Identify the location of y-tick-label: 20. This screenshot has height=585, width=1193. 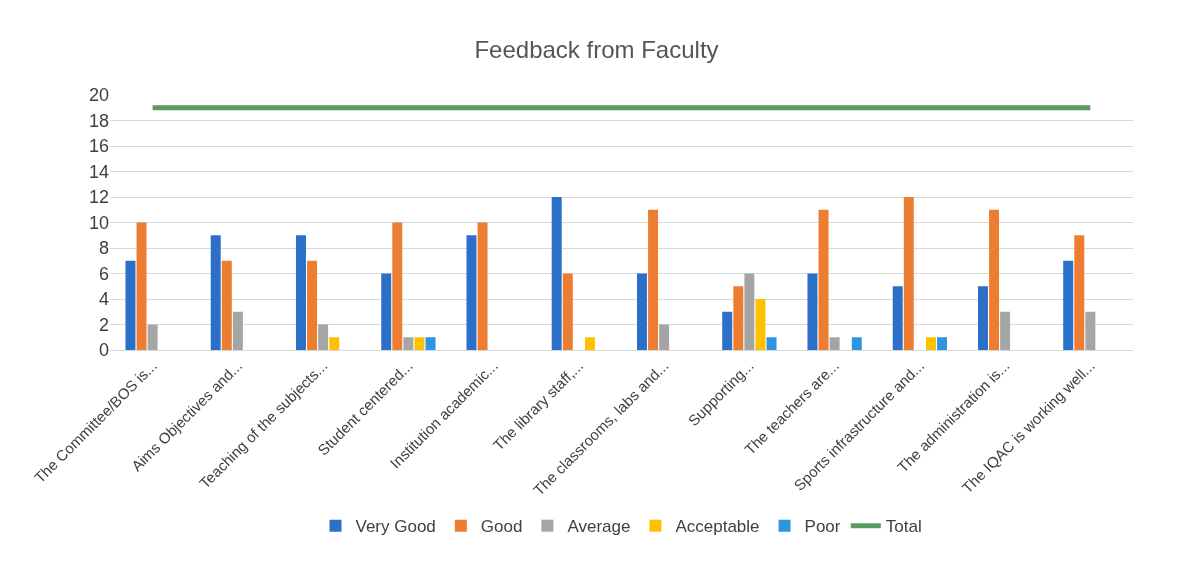
(98, 95).